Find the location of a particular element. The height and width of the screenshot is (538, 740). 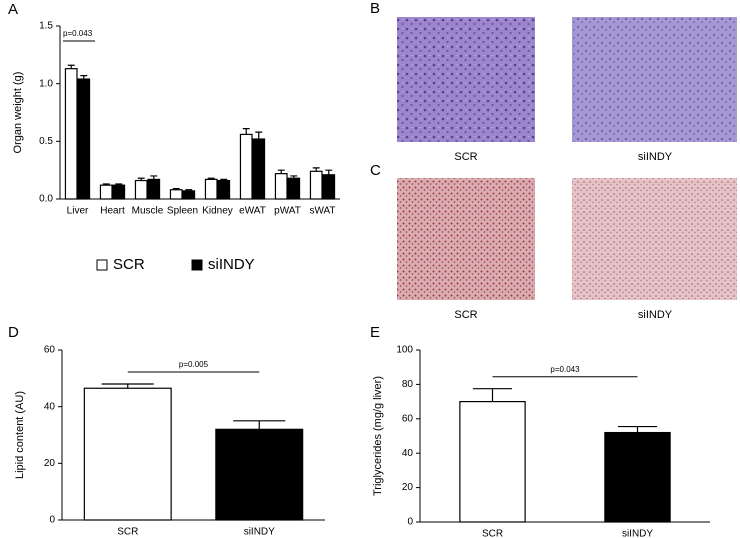

x-tick-label: Muscle is located at coordinates (148, 211).